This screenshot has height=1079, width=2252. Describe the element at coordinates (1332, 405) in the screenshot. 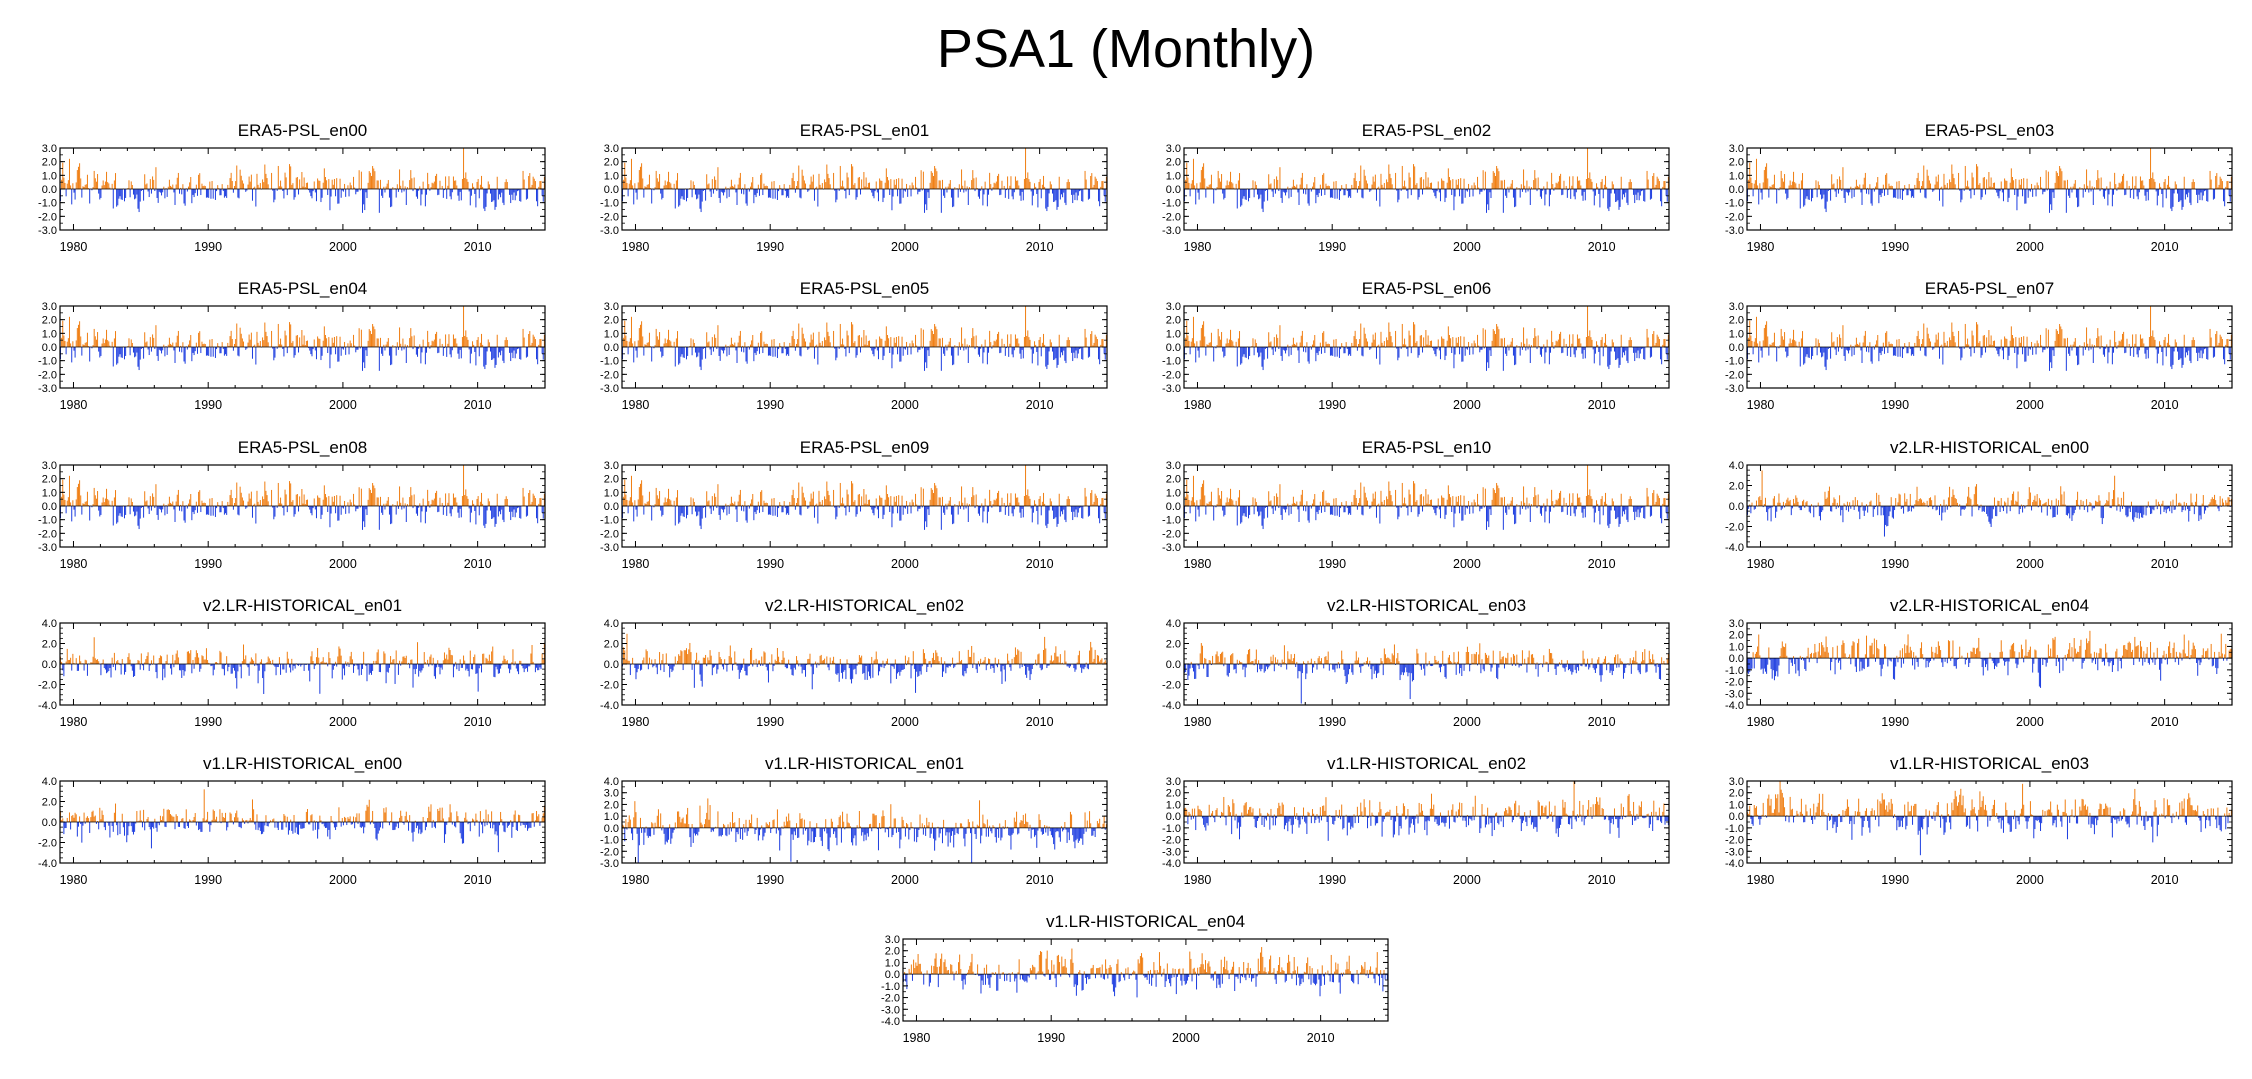

I see `x-tick-label: 1990` at that location.